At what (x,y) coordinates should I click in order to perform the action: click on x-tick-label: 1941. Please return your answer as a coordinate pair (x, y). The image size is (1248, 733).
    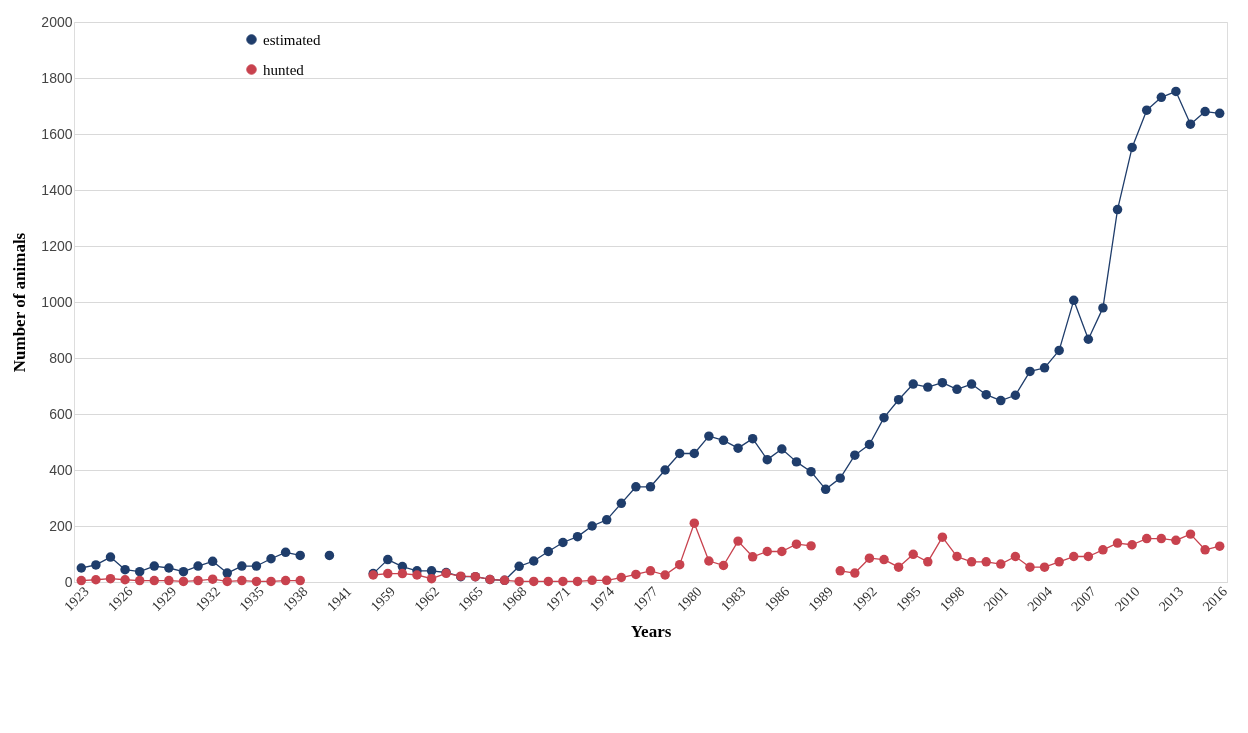
    Looking at the image, I should click on (339, 599).